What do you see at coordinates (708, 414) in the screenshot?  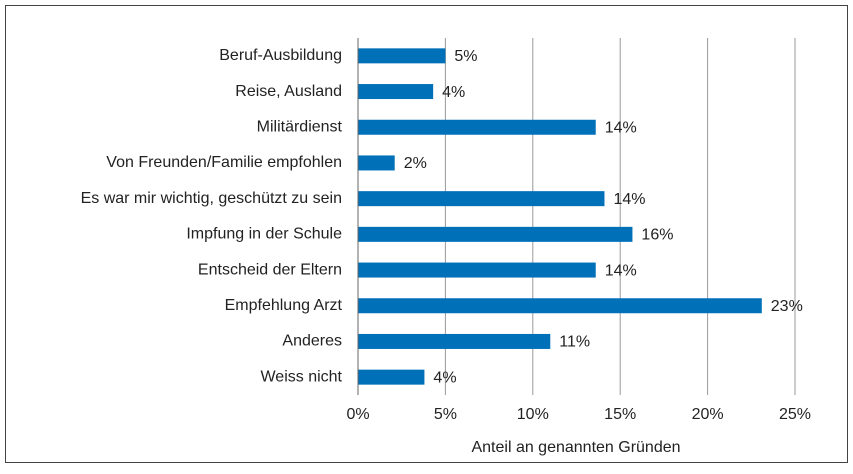 I see `x-tick-label: 20%` at bounding box center [708, 414].